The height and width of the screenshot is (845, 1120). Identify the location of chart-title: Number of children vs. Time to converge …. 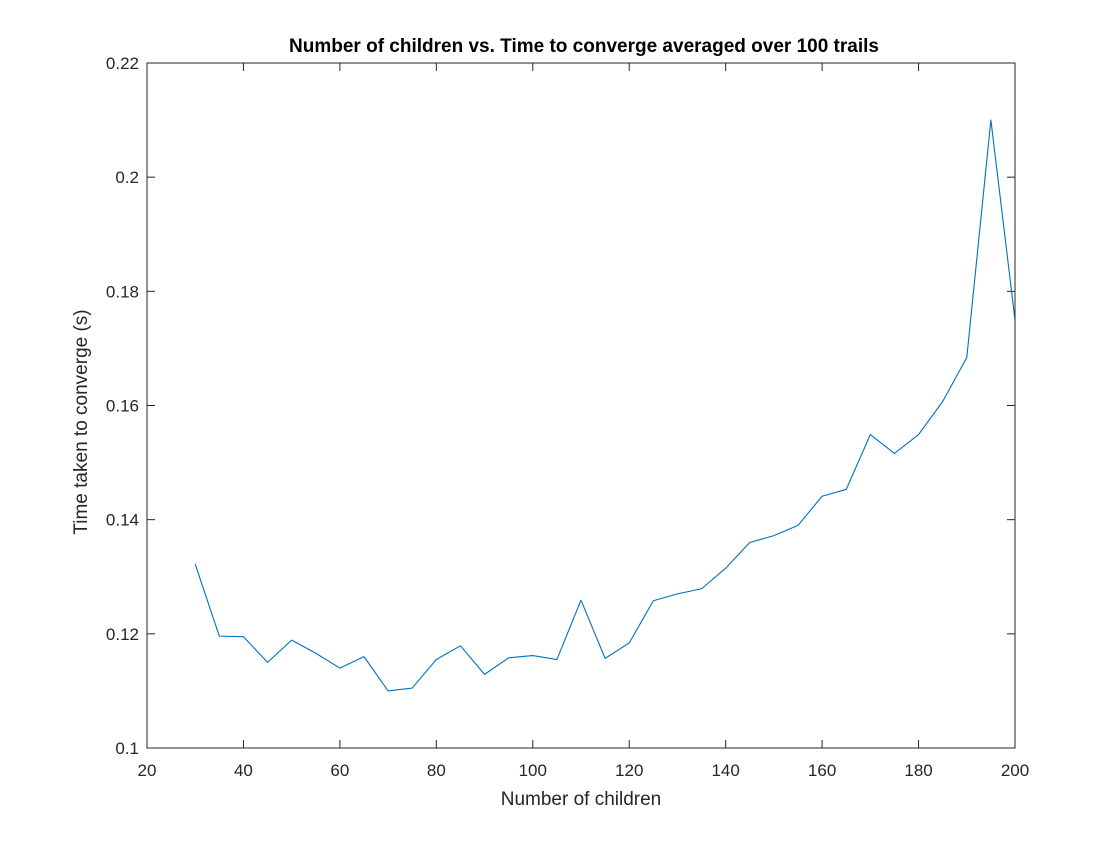
(584, 46).